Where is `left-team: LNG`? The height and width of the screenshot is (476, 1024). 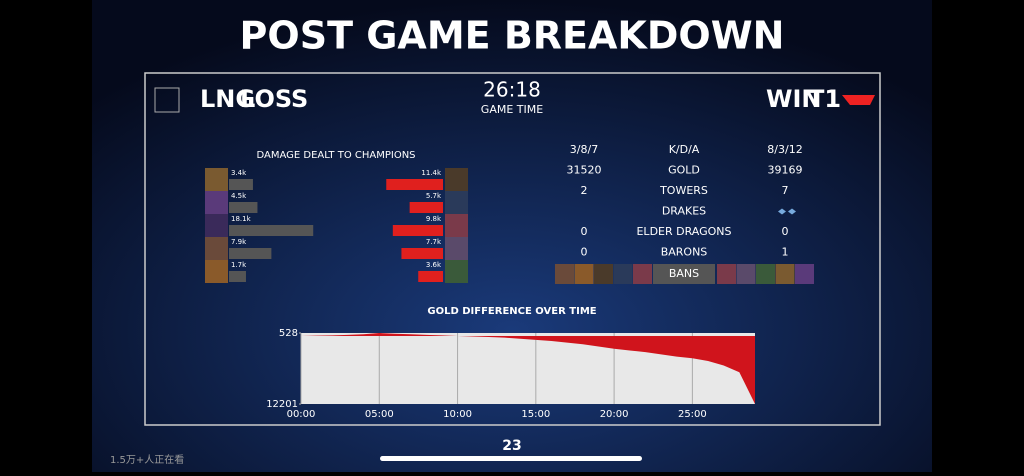 left-team: LNG is located at coordinates (227, 99).